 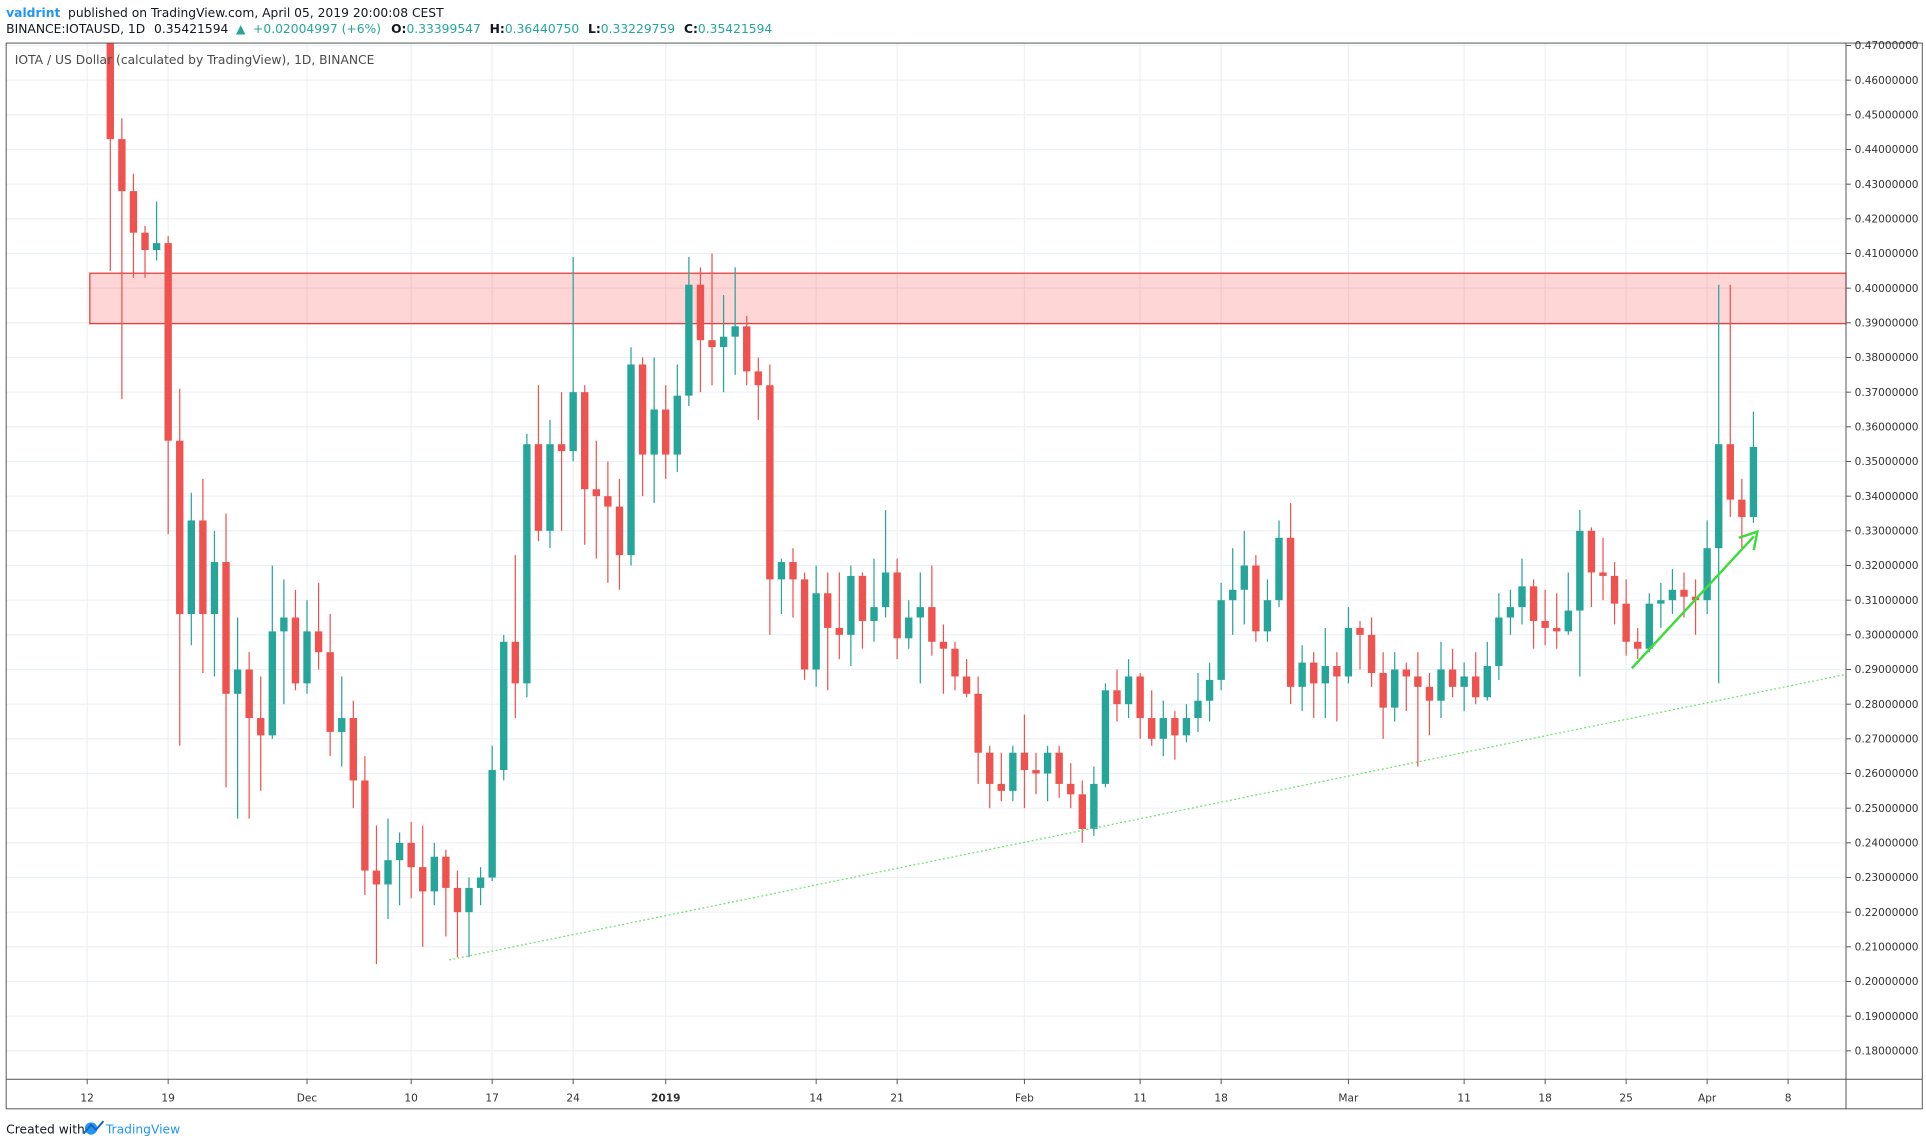 What do you see at coordinates (1692, 602) in the screenshot?
I see `arrow-shaft` at bounding box center [1692, 602].